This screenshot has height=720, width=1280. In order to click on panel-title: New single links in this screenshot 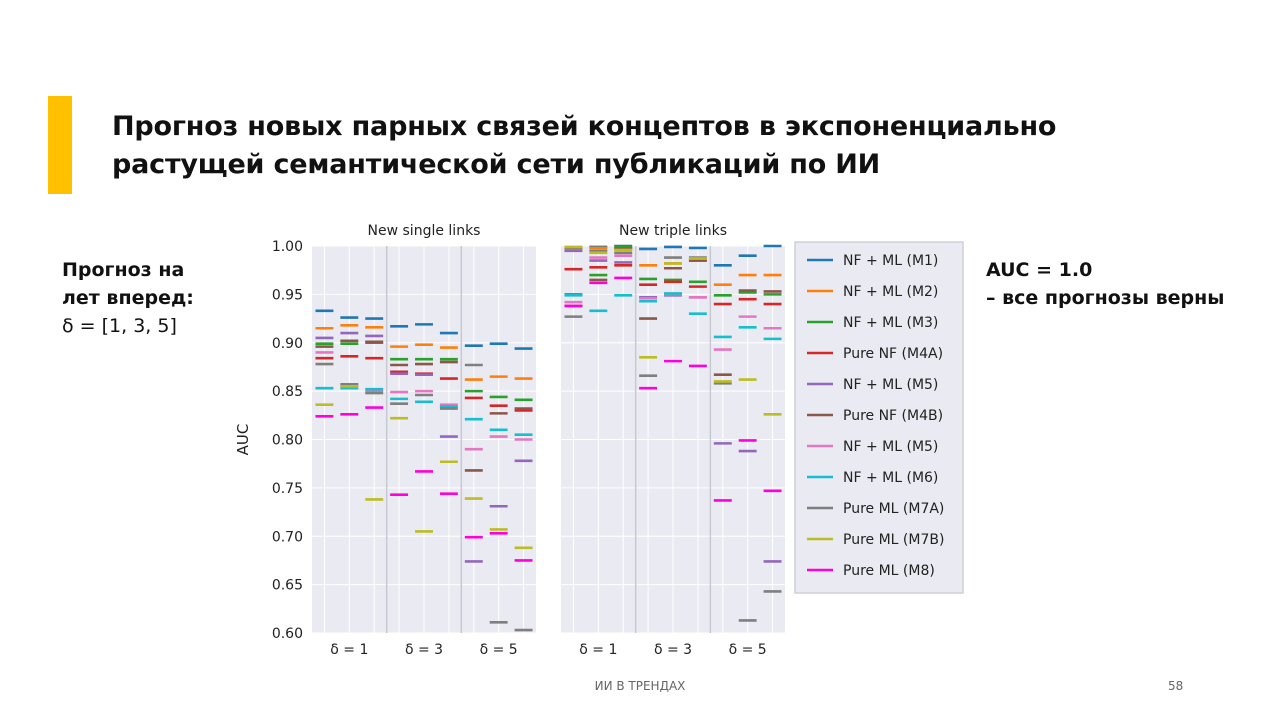, I will do `click(424, 231)`.